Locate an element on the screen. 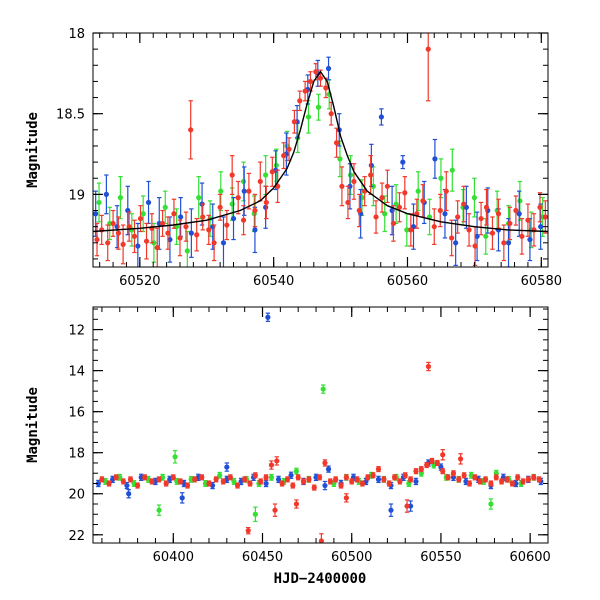 The width and height of the screenshot is (600, 600). bottom-x-tick-label: 60500 is located at coordinates (351, 557).